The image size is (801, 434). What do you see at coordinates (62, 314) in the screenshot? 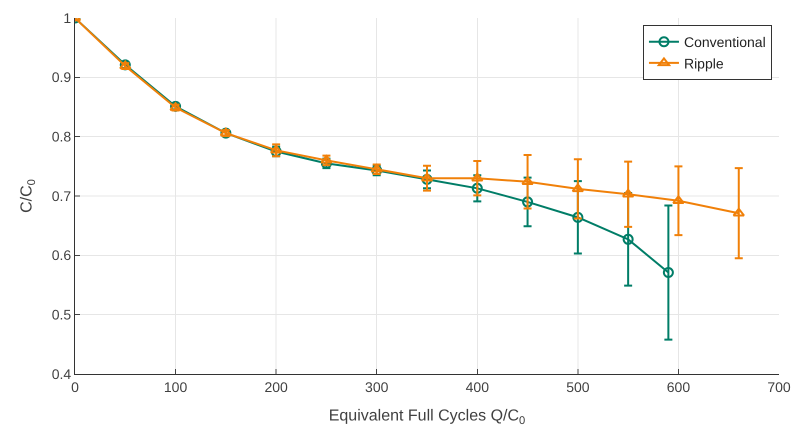
I see `y-tick-label: 0.5` at bounding box center [62, 314].